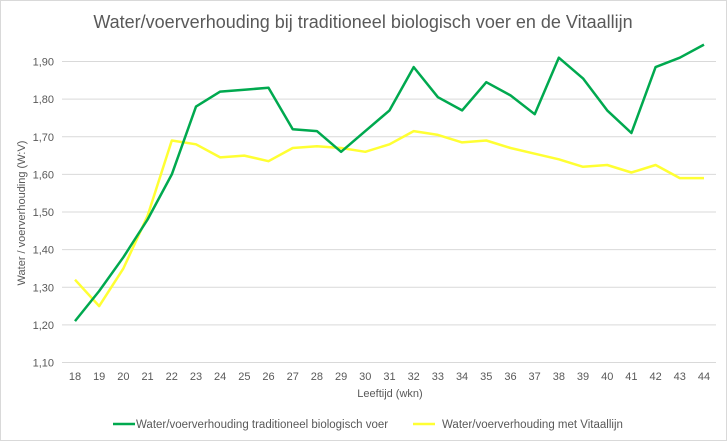 The height and width of the screenshot is (441, 727). I want to click on y-tick-label: 1,80, so click(43, 100).